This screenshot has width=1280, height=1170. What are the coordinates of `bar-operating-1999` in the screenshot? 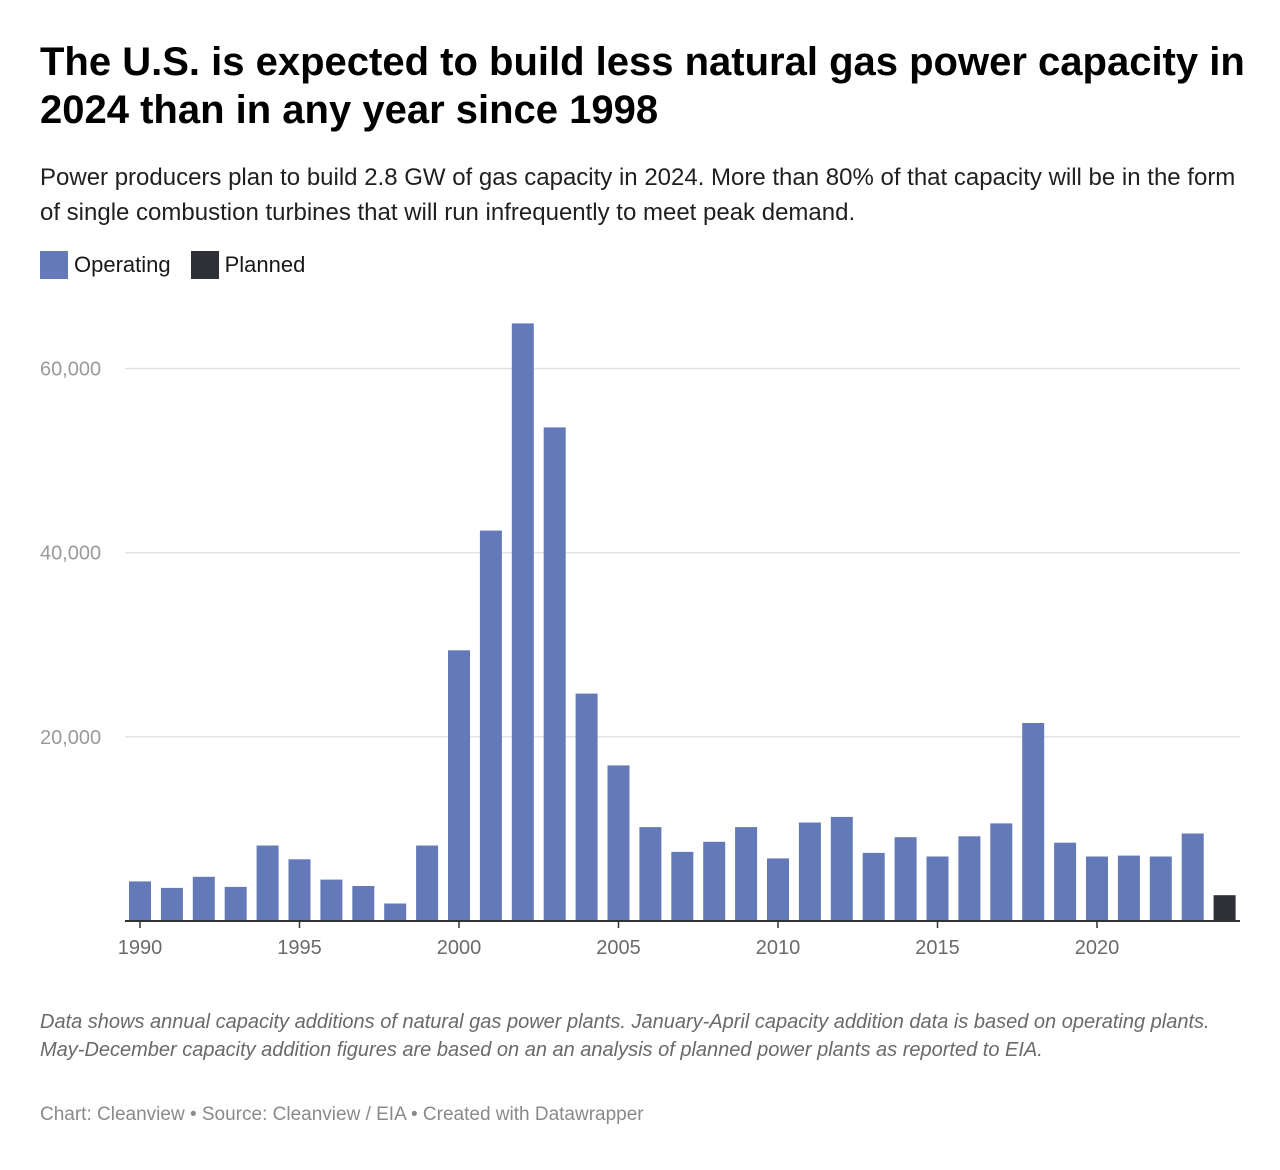 It's located at (427, 883).